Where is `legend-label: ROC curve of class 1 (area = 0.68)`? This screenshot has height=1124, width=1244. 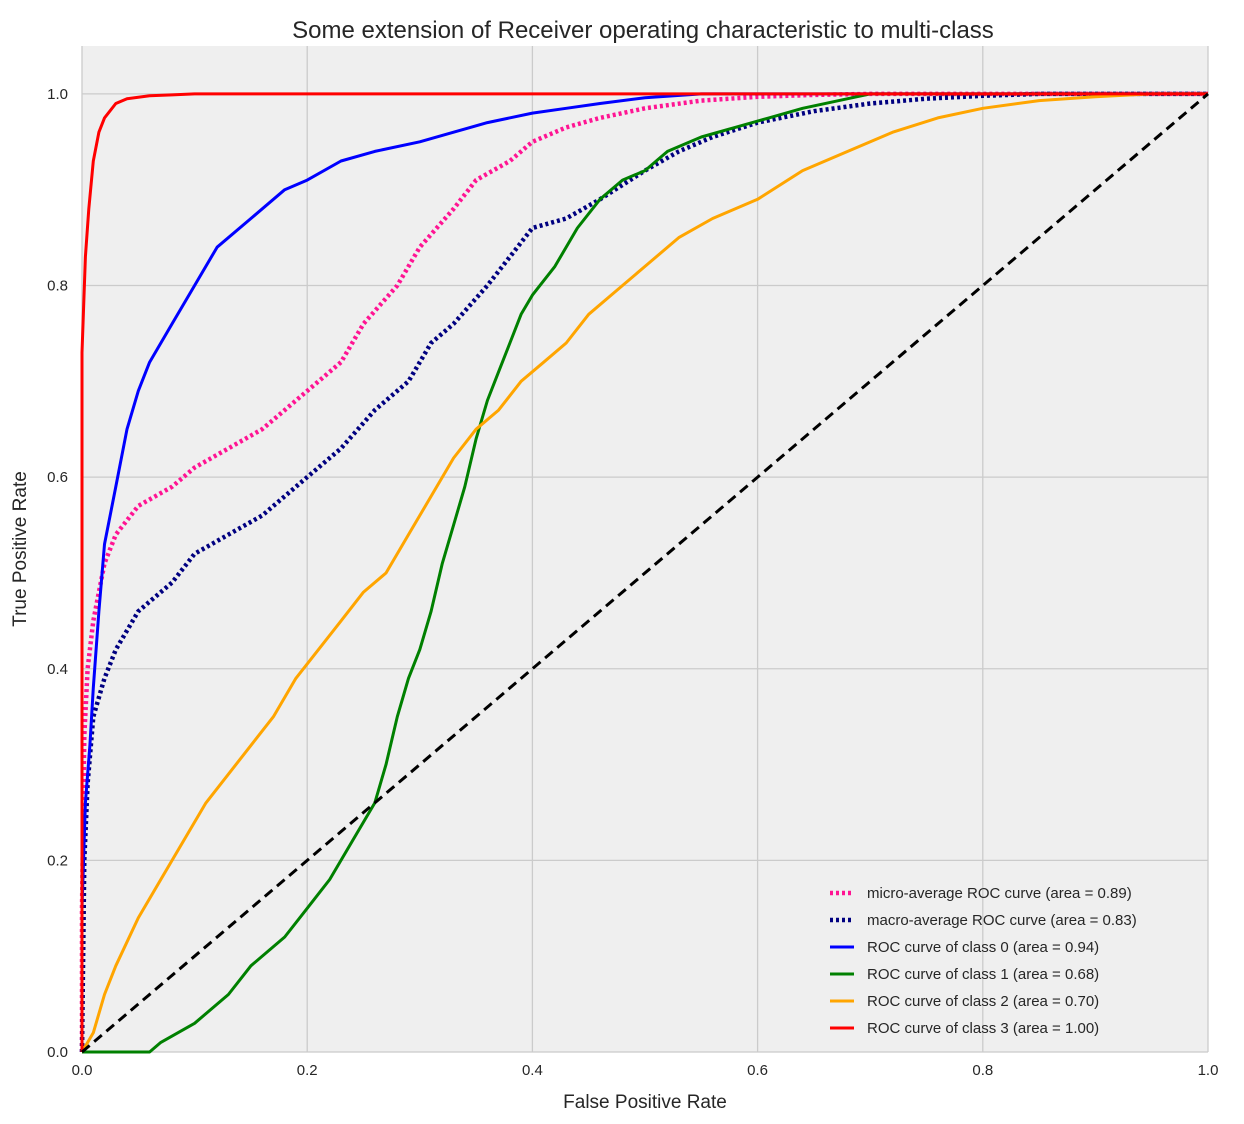
legend-label: ROC curve of class 1 (area = 0.68) is located at coordinates (983, 974).